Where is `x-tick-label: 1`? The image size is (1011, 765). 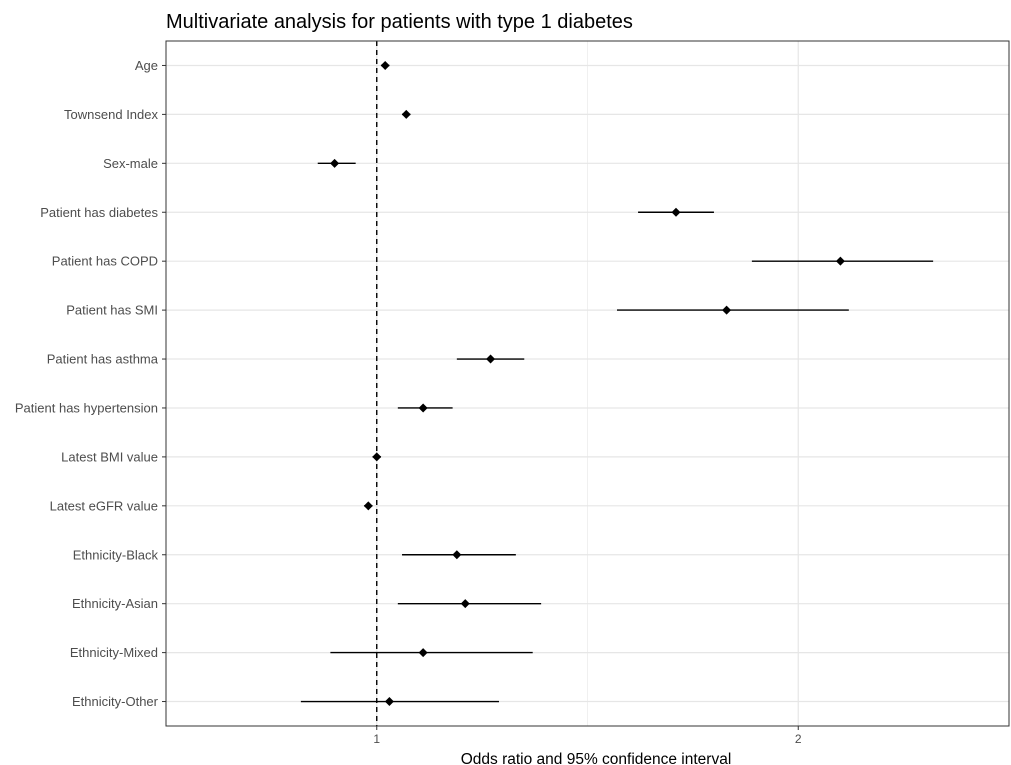 x-tick-label: 1 is located at coordinates (376, 739).